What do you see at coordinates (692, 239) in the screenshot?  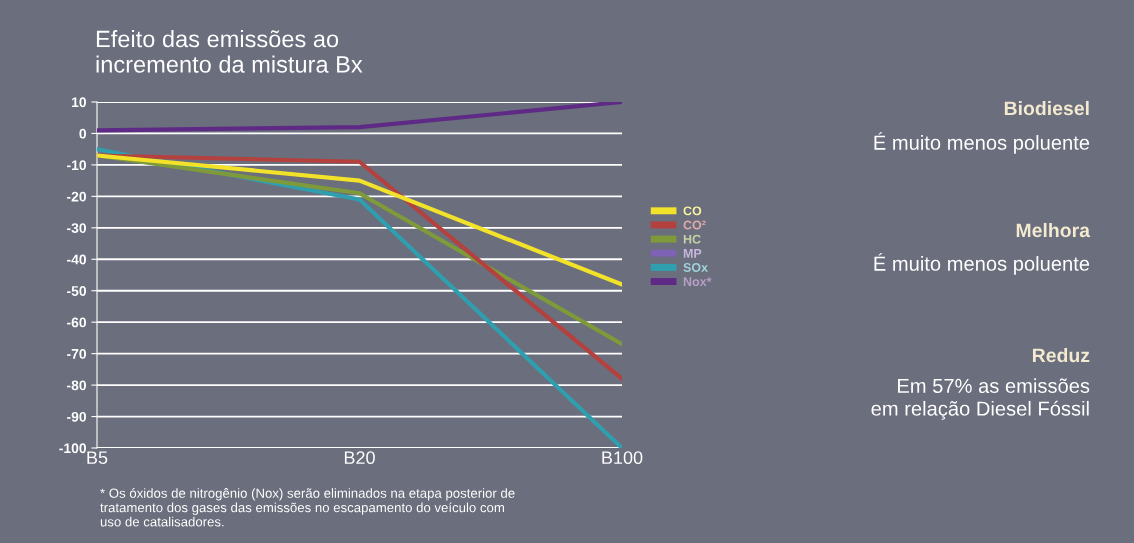 I see `legend-label: HC` at bounding box center [692, 239].